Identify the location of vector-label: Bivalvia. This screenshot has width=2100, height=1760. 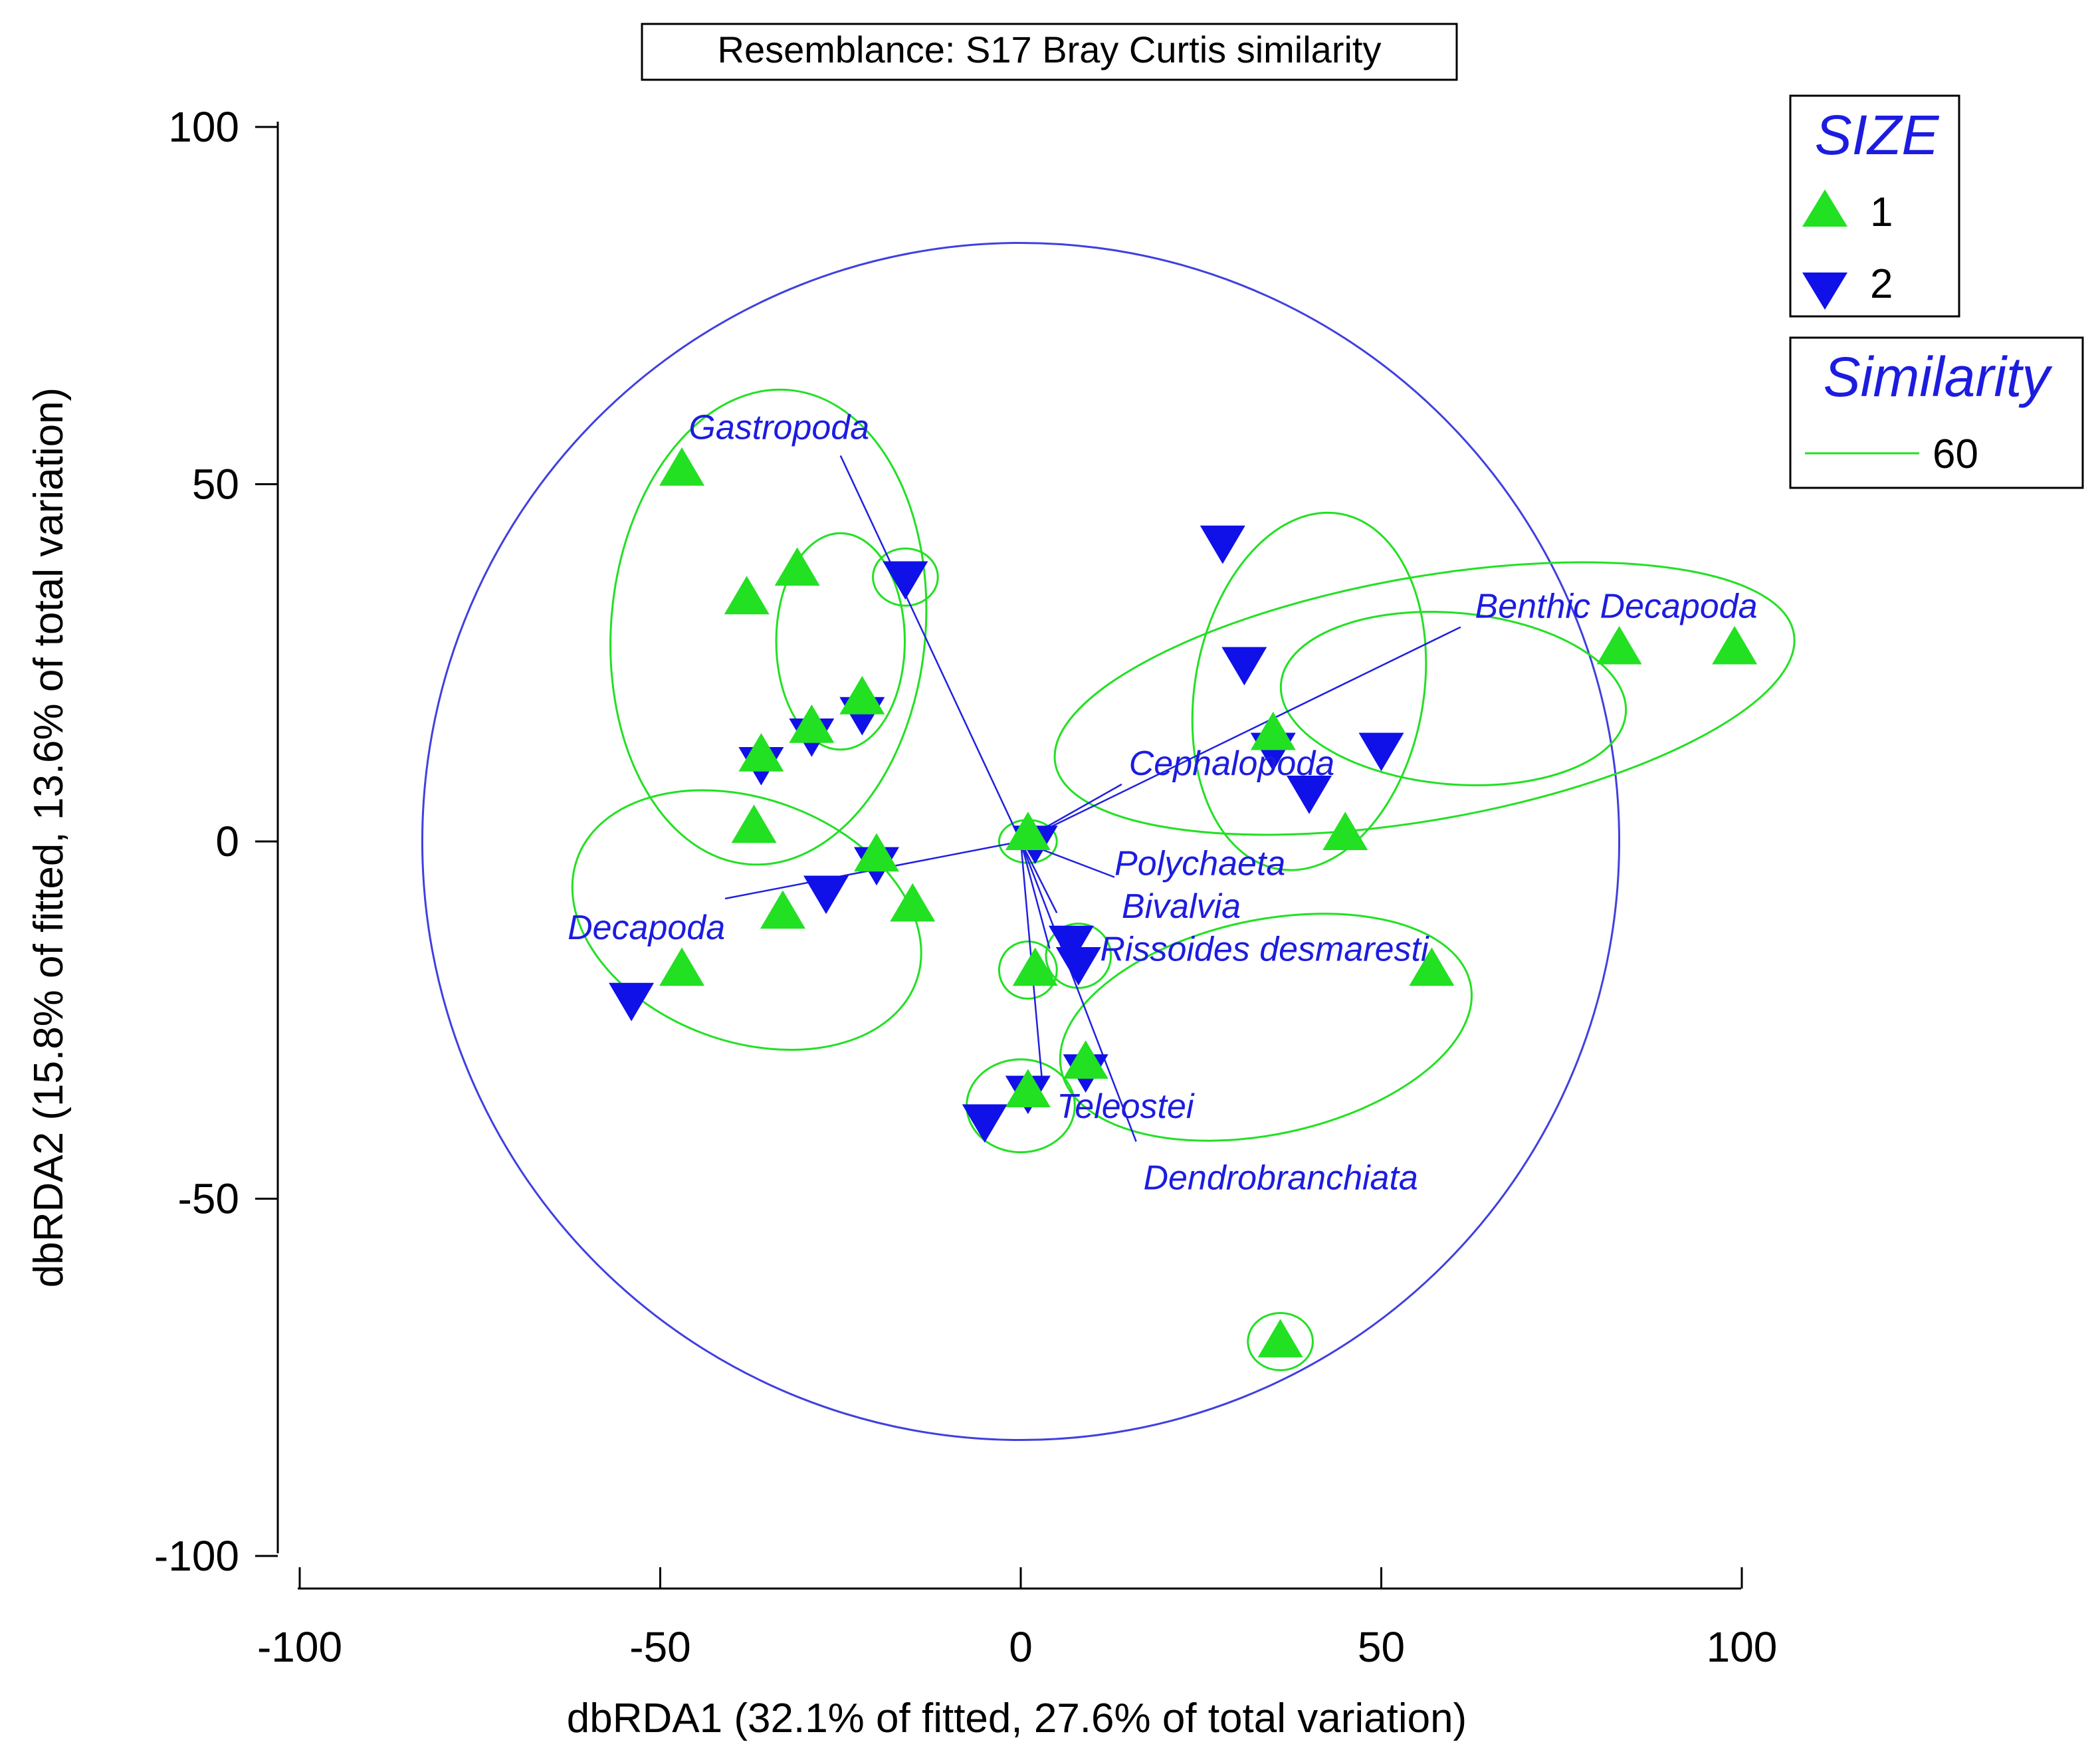
(1181, 906).